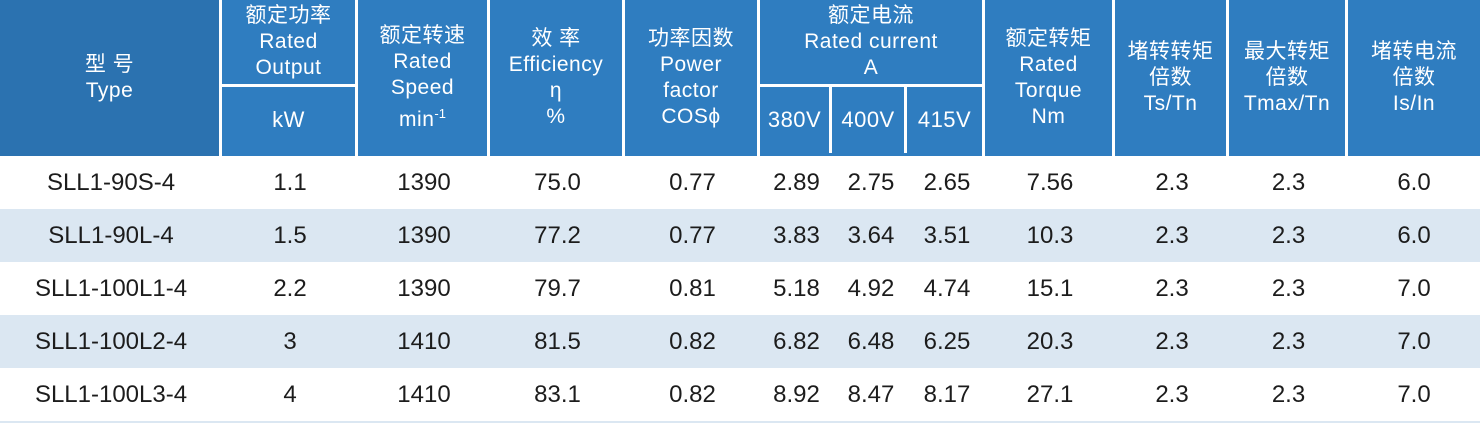  What do you see at coordinates (290, 288) in the screenshot?
I see `kw-cell: 2.2` at bounding box center [290, 288].